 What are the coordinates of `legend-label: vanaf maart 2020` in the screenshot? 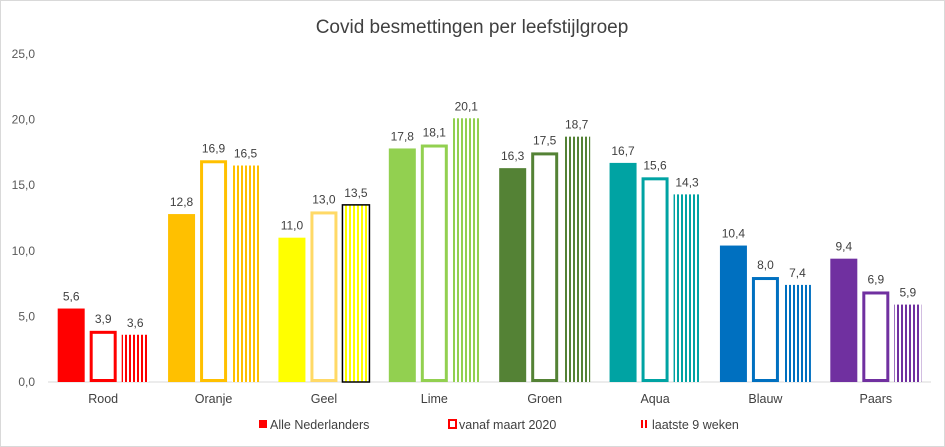 It's located at (507, 425).